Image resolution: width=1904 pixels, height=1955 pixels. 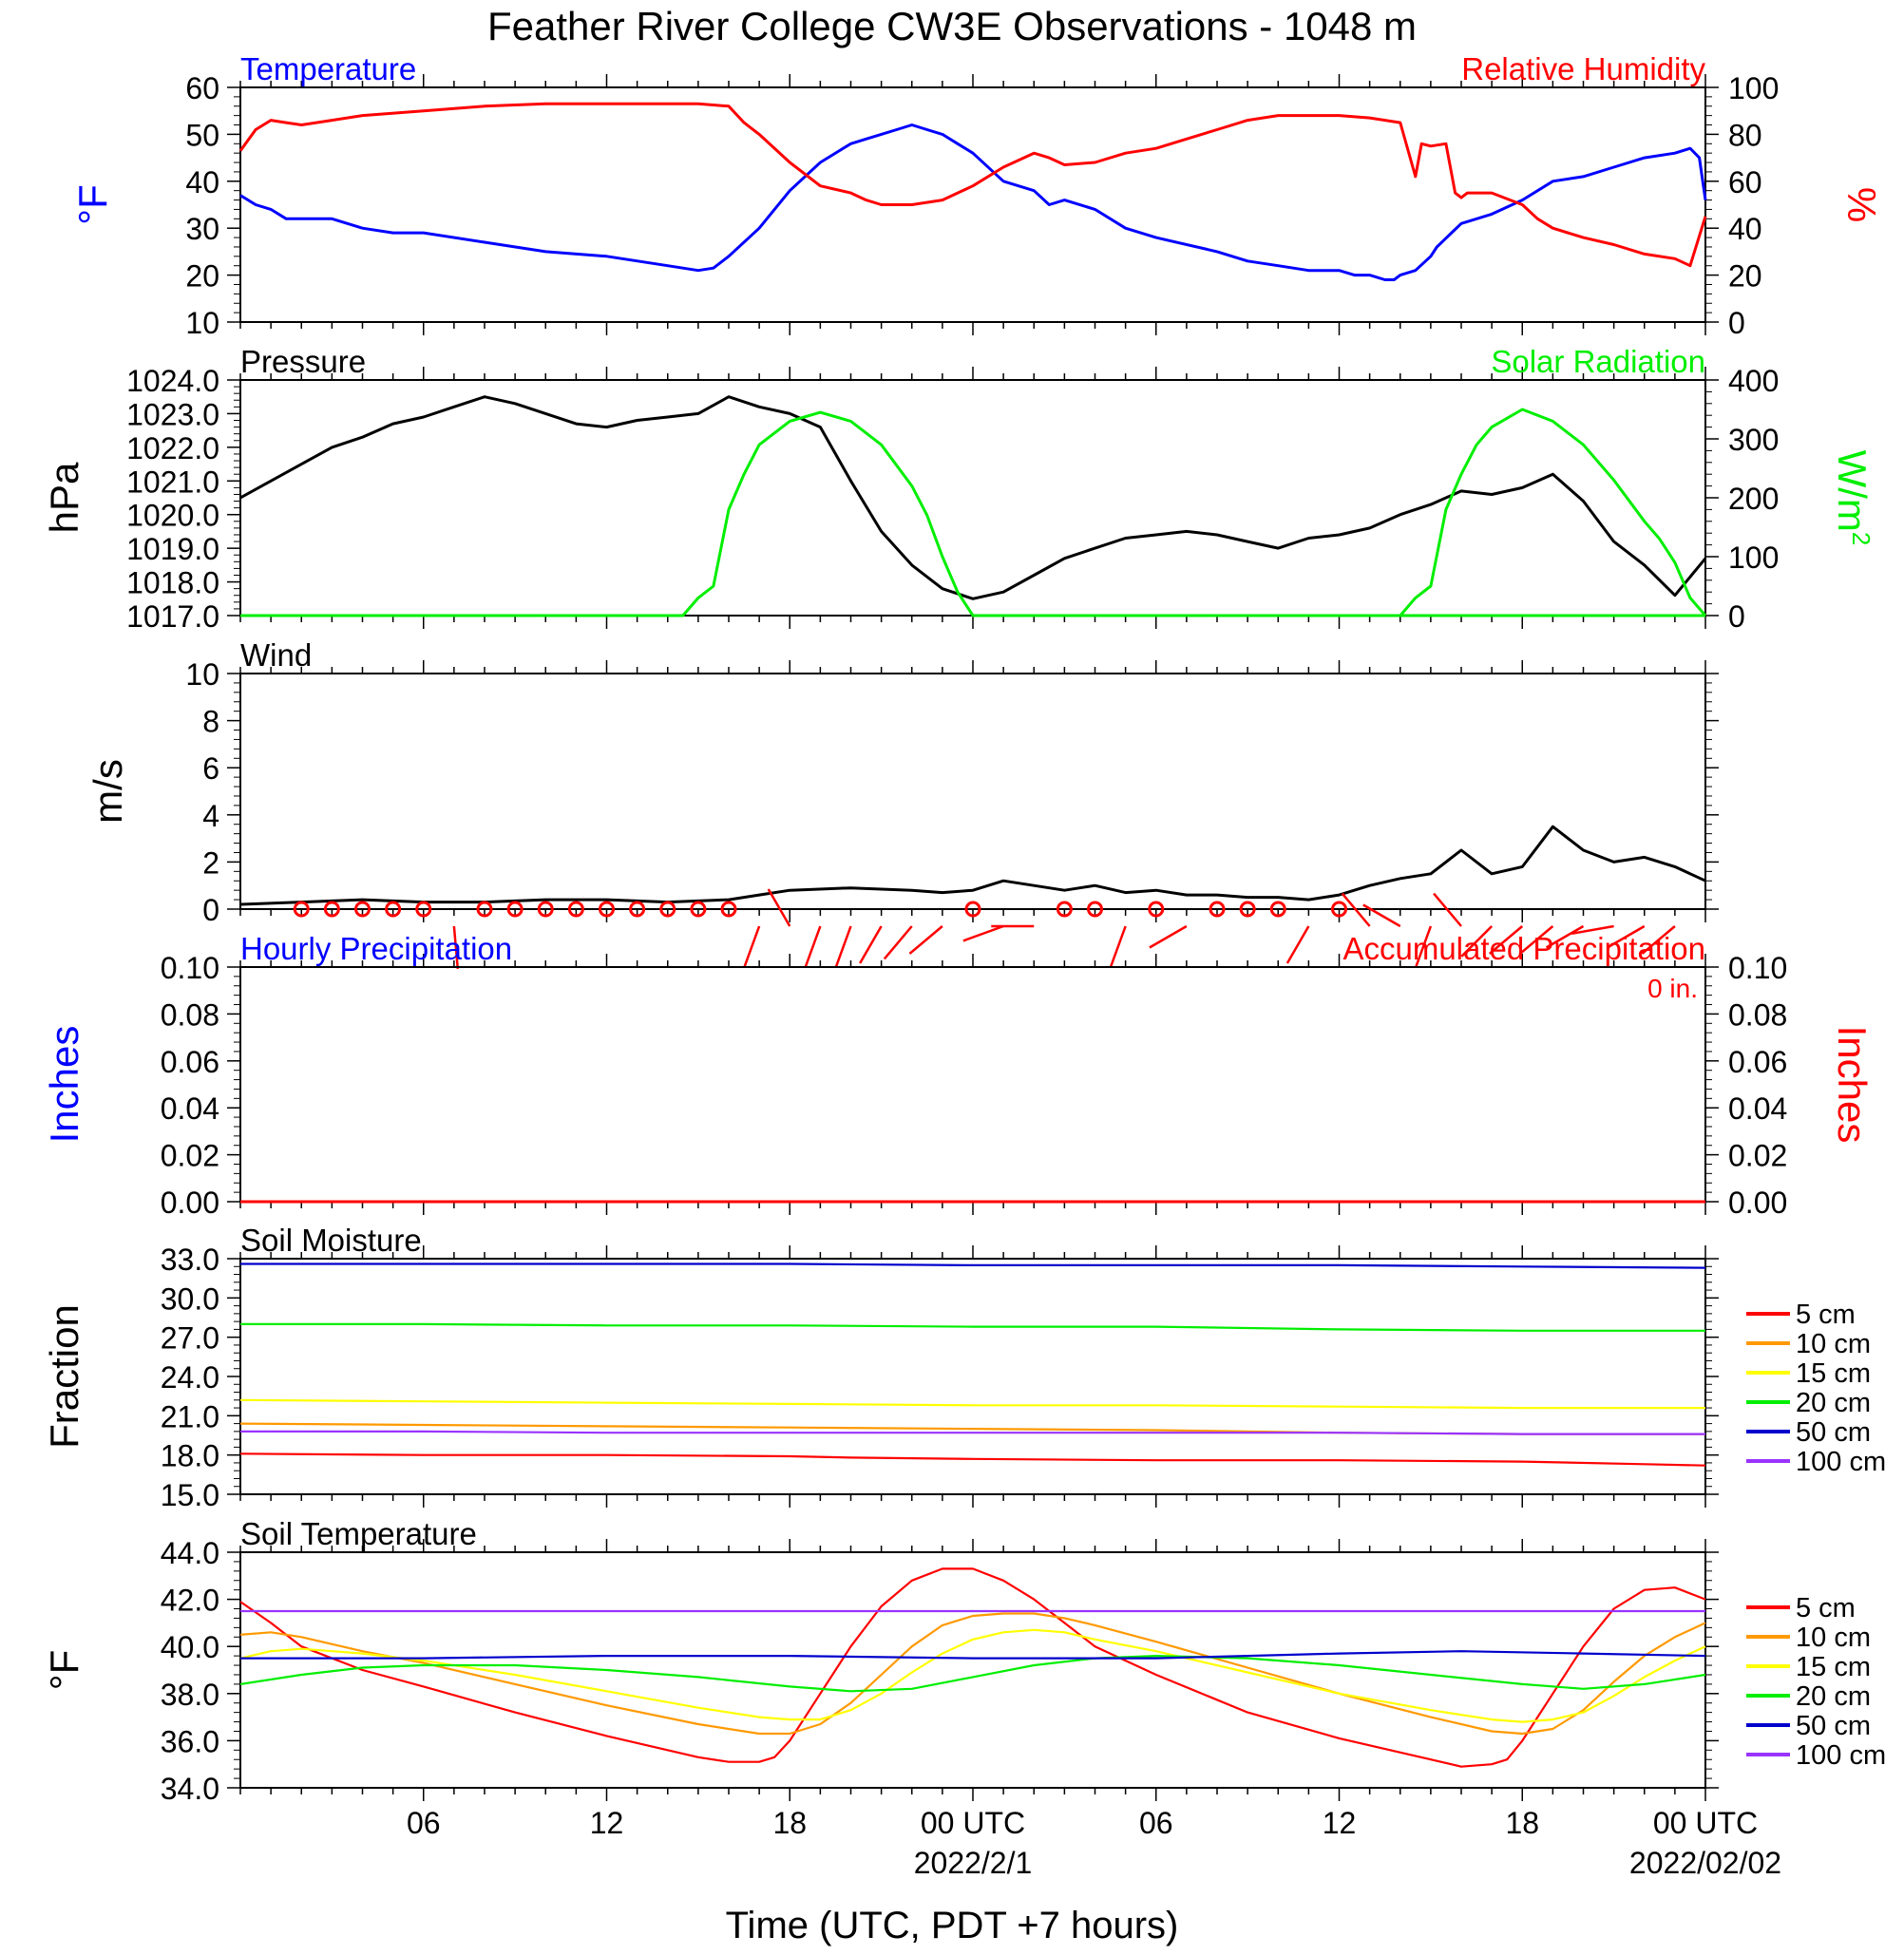 What do you see at coordinates (1861, 204) in the screenshot?
I see `y-axis-label-right: %` at bounding box center [1861, 204].